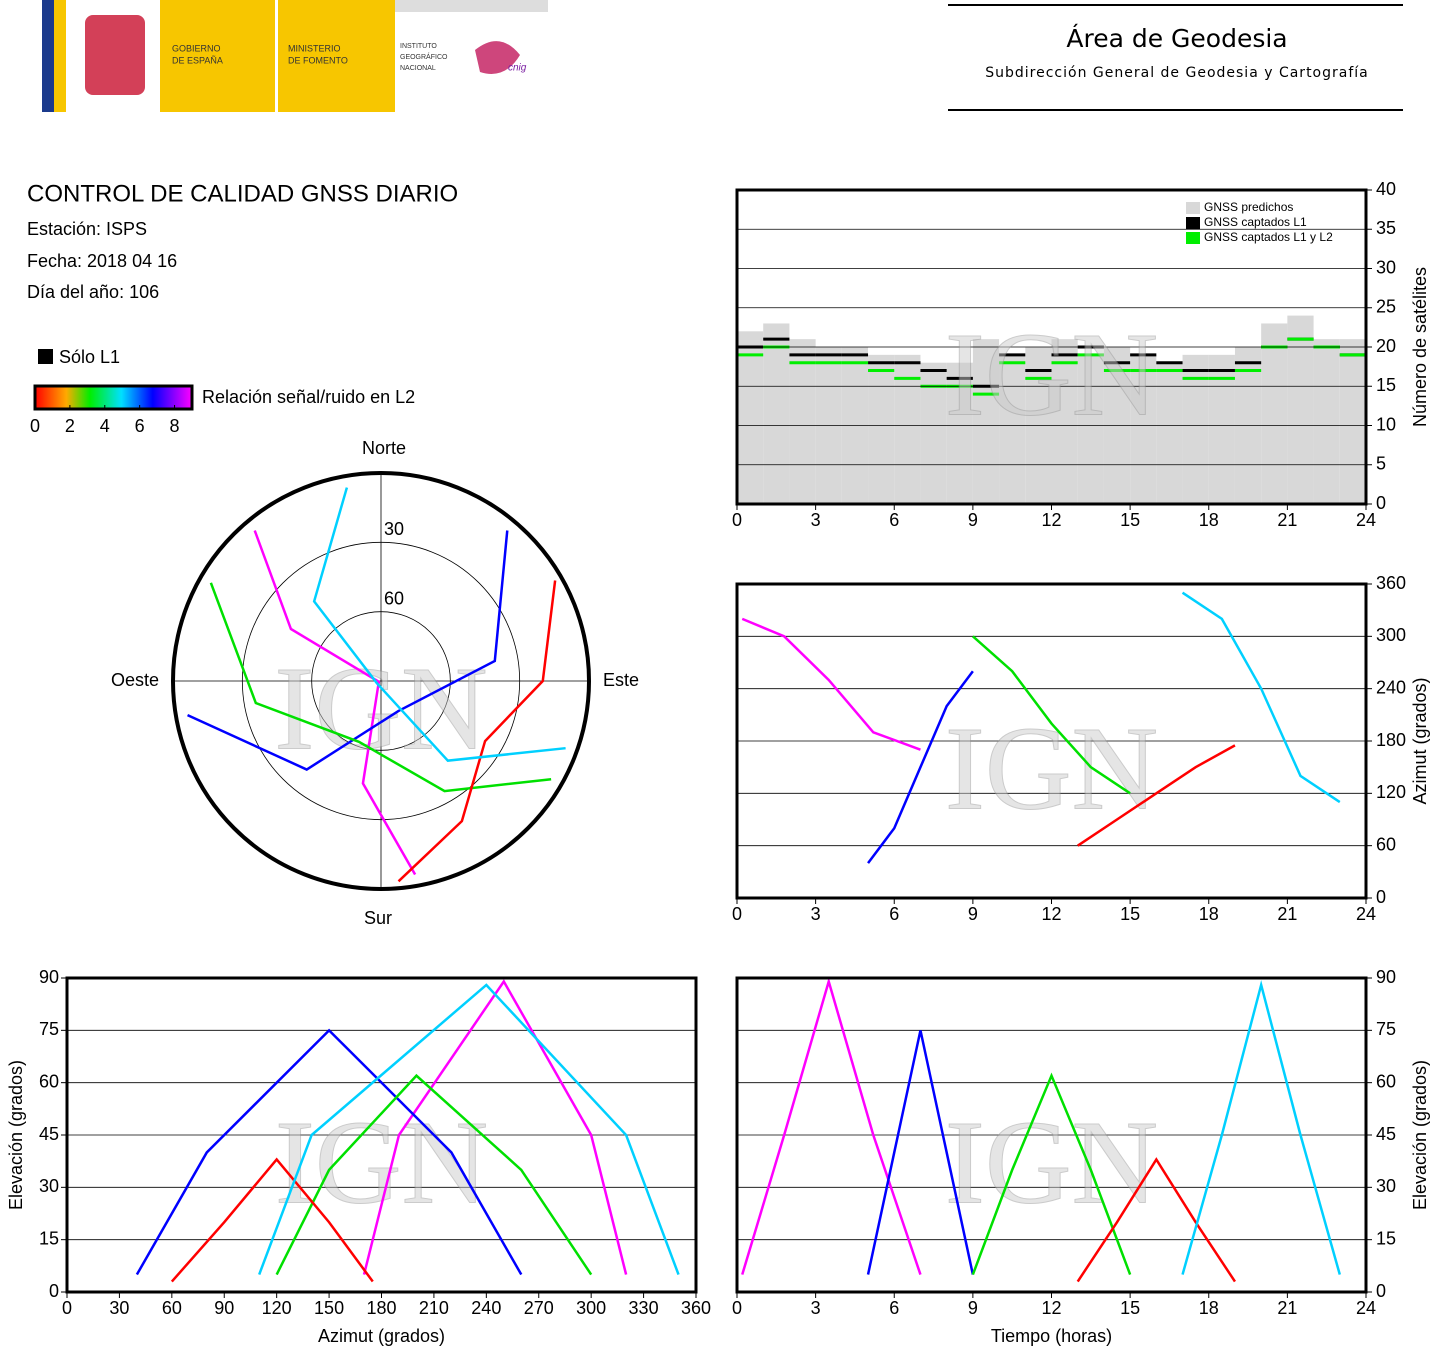  What do you see at coordinates (1386, 1029) in the screenshot?
I see `y-tick-label: 75` at bounding box center [1386, 1029].